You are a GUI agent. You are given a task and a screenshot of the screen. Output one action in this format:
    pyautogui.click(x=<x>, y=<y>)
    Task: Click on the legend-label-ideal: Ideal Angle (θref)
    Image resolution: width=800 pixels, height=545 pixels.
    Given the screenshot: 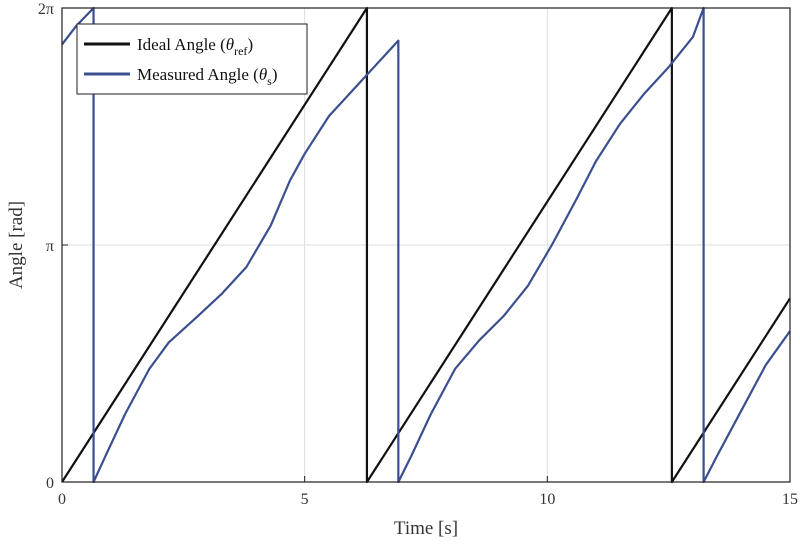 What is the action you would take?
    pyautogui.click(x=195, y=46)
    